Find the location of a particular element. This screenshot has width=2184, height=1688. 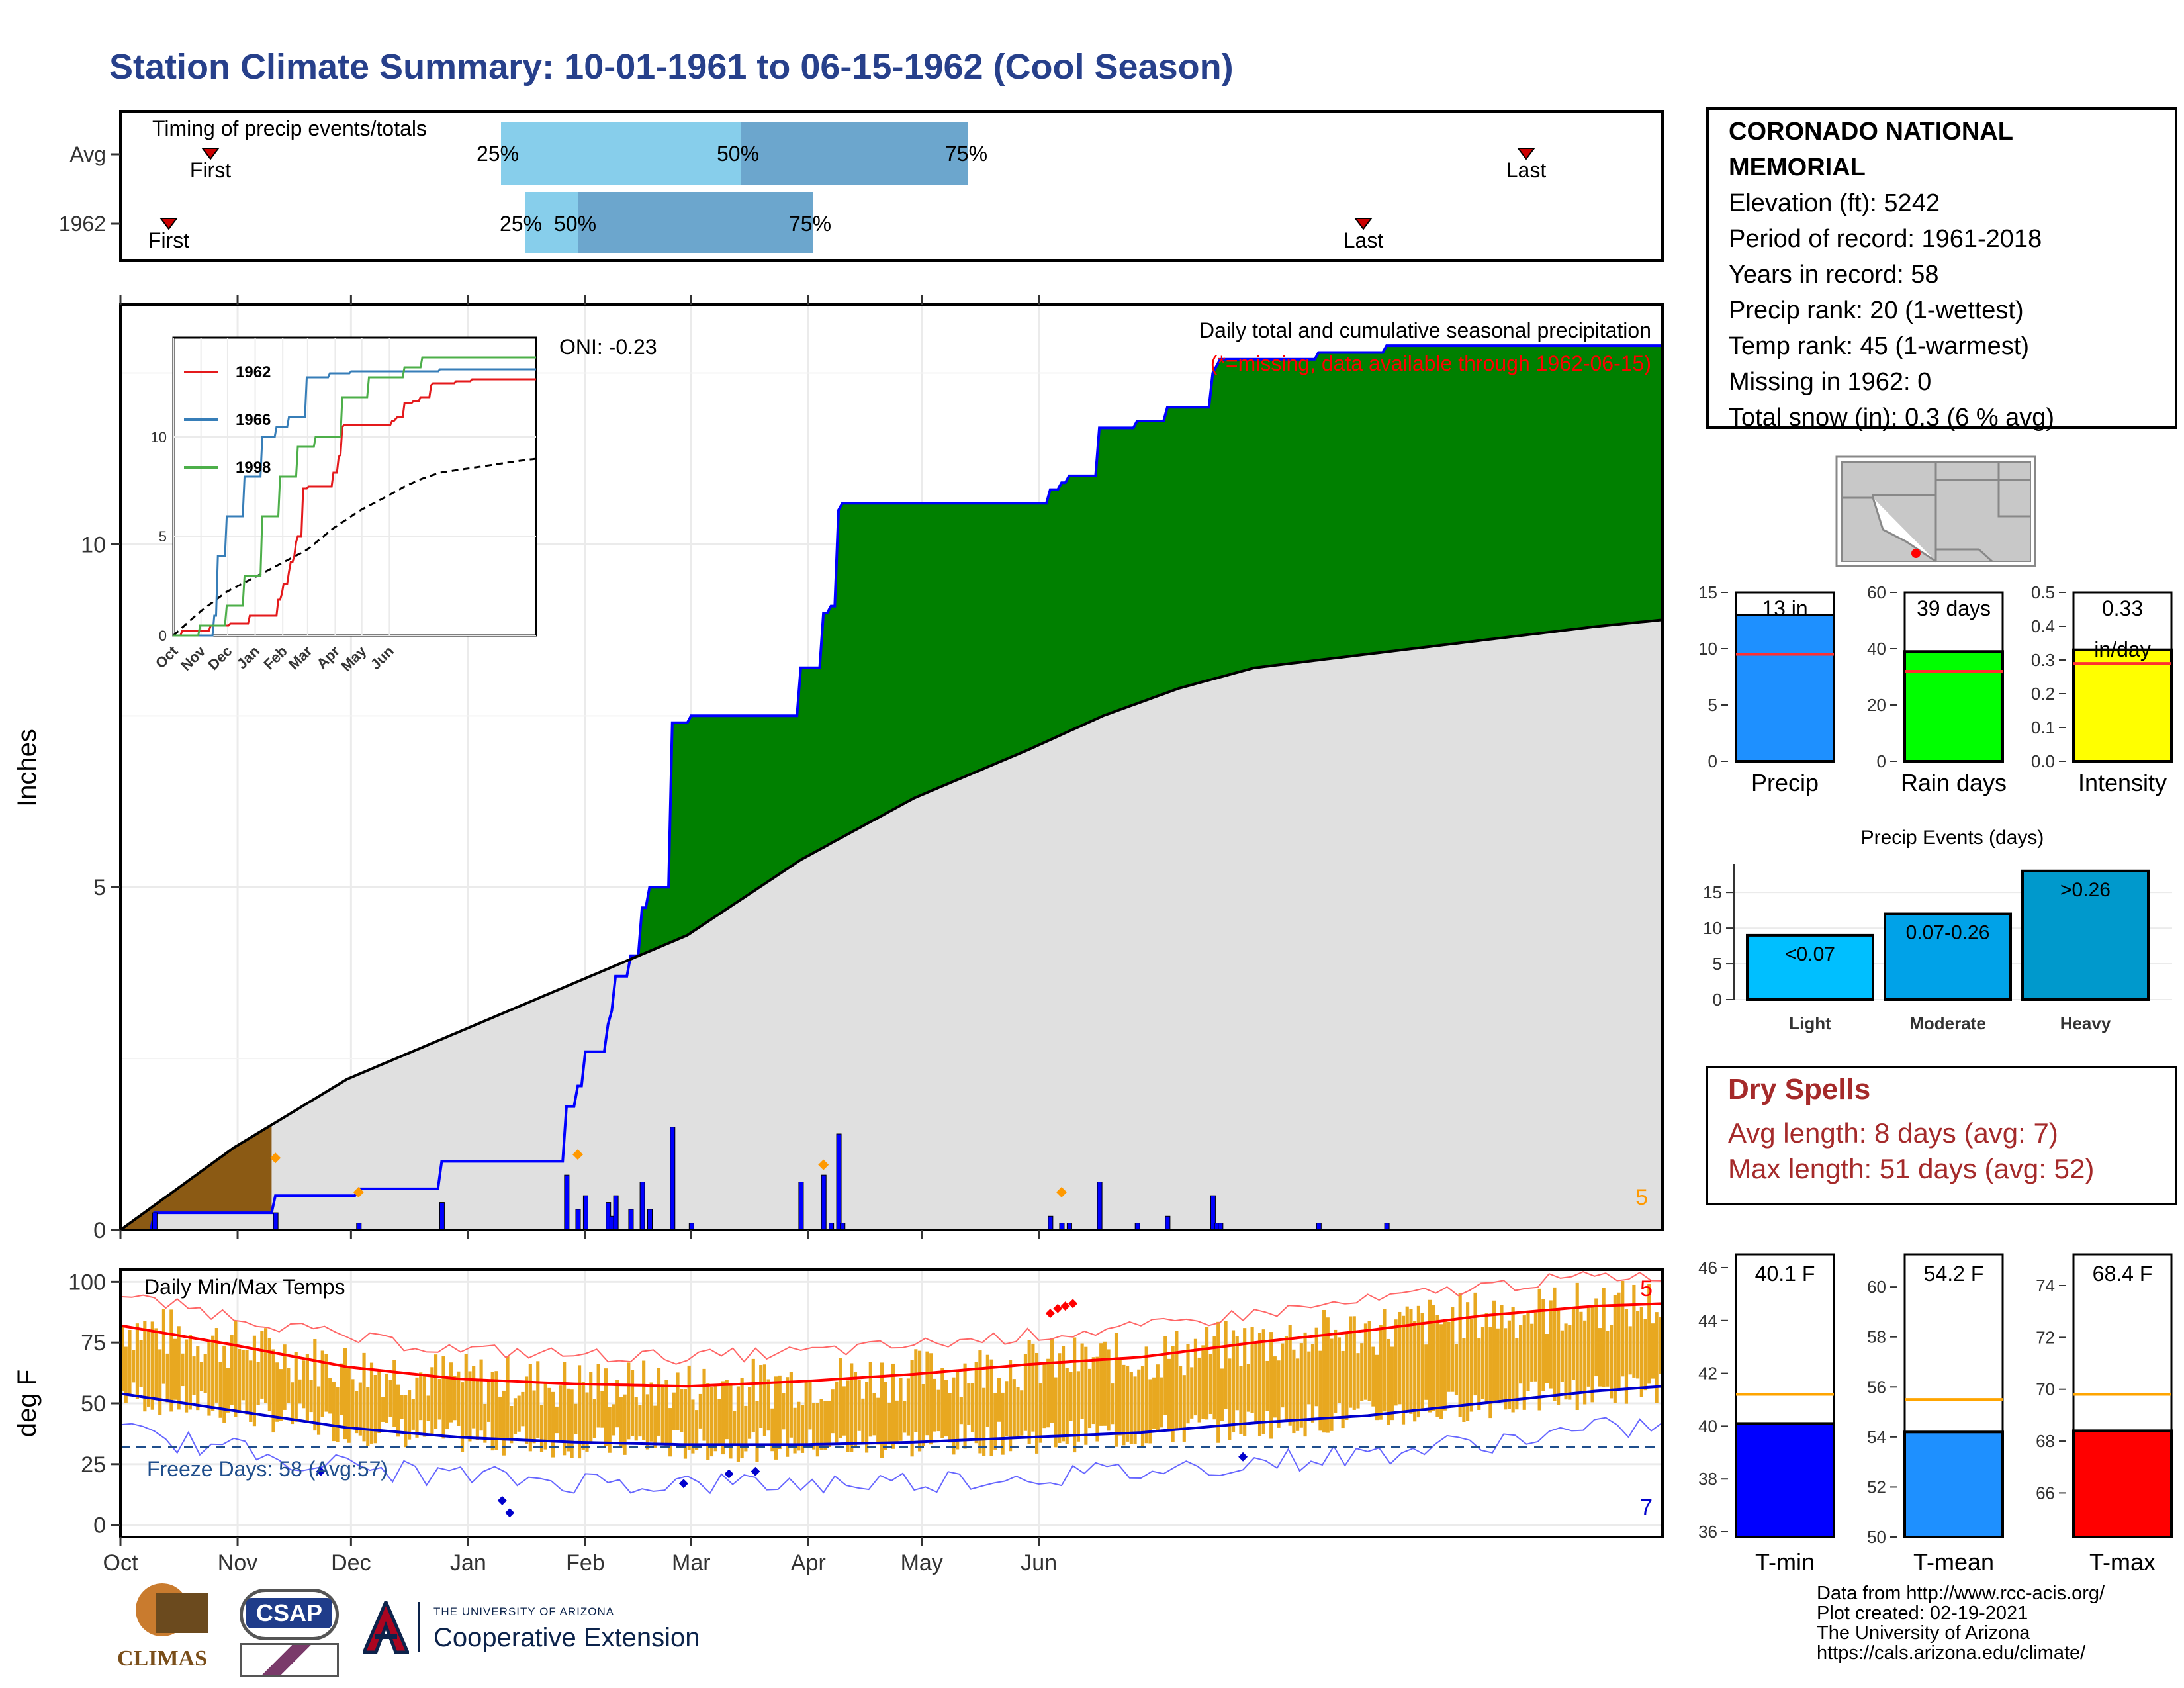

raindays-summary-tick: 60 is located at coordinates (1877, 592).